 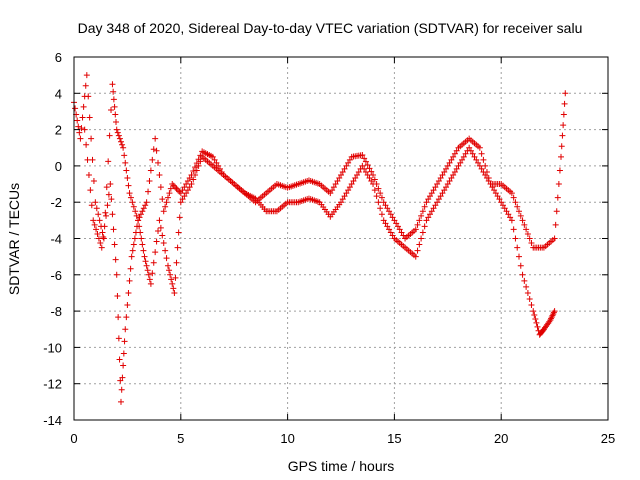 What do you see at coordinates (56, 275) in the screenshot?
I see `y-tick-label: -6` at bounding box center [56, 275].